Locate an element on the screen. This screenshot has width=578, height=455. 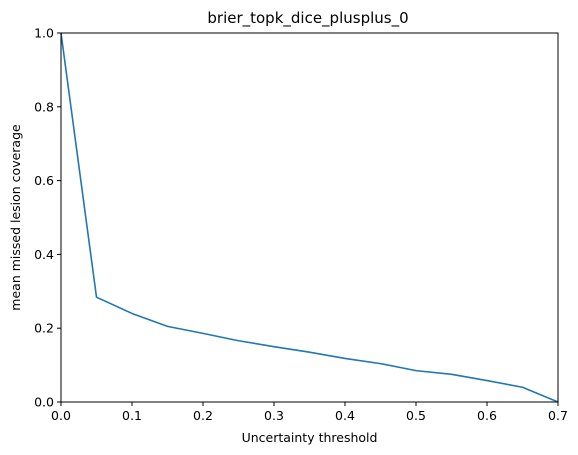
x-axis-label: Uncertainty threshold is located at coordinates (310, 437).